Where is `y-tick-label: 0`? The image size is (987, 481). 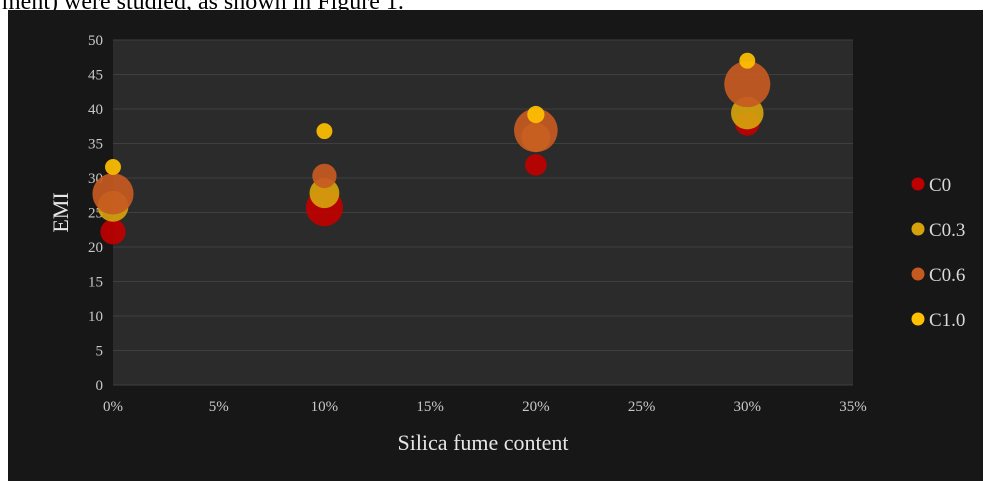 y-tick-label: 0 is located at coordinates (100, 386).